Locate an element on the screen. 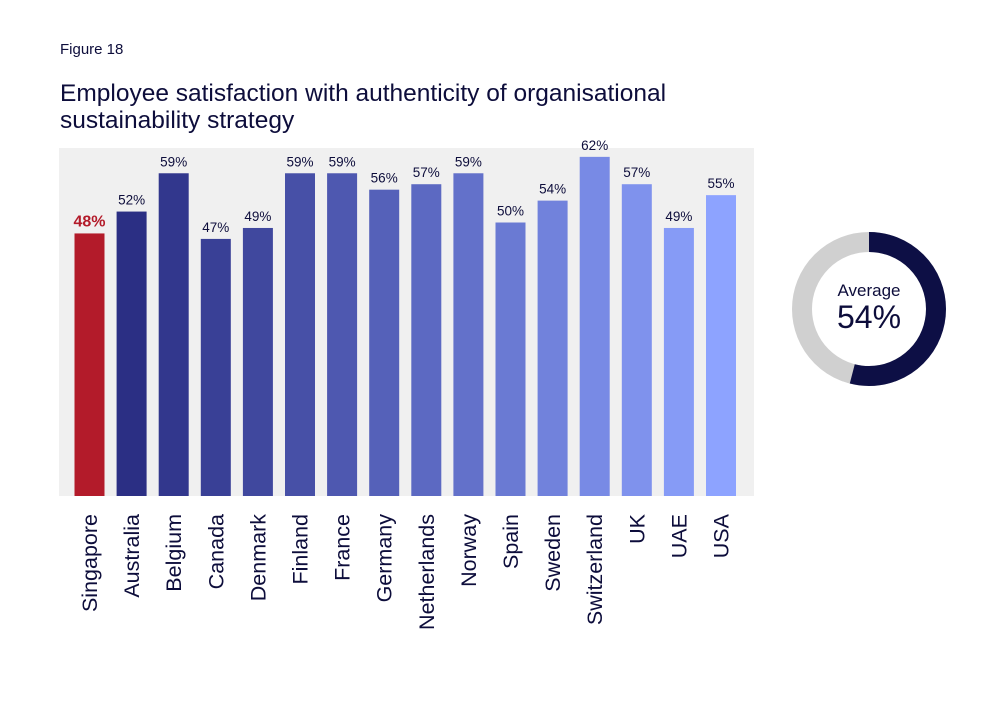 The image size is (1005, 710). average-value: 54% is located at coordinates (869, 317).